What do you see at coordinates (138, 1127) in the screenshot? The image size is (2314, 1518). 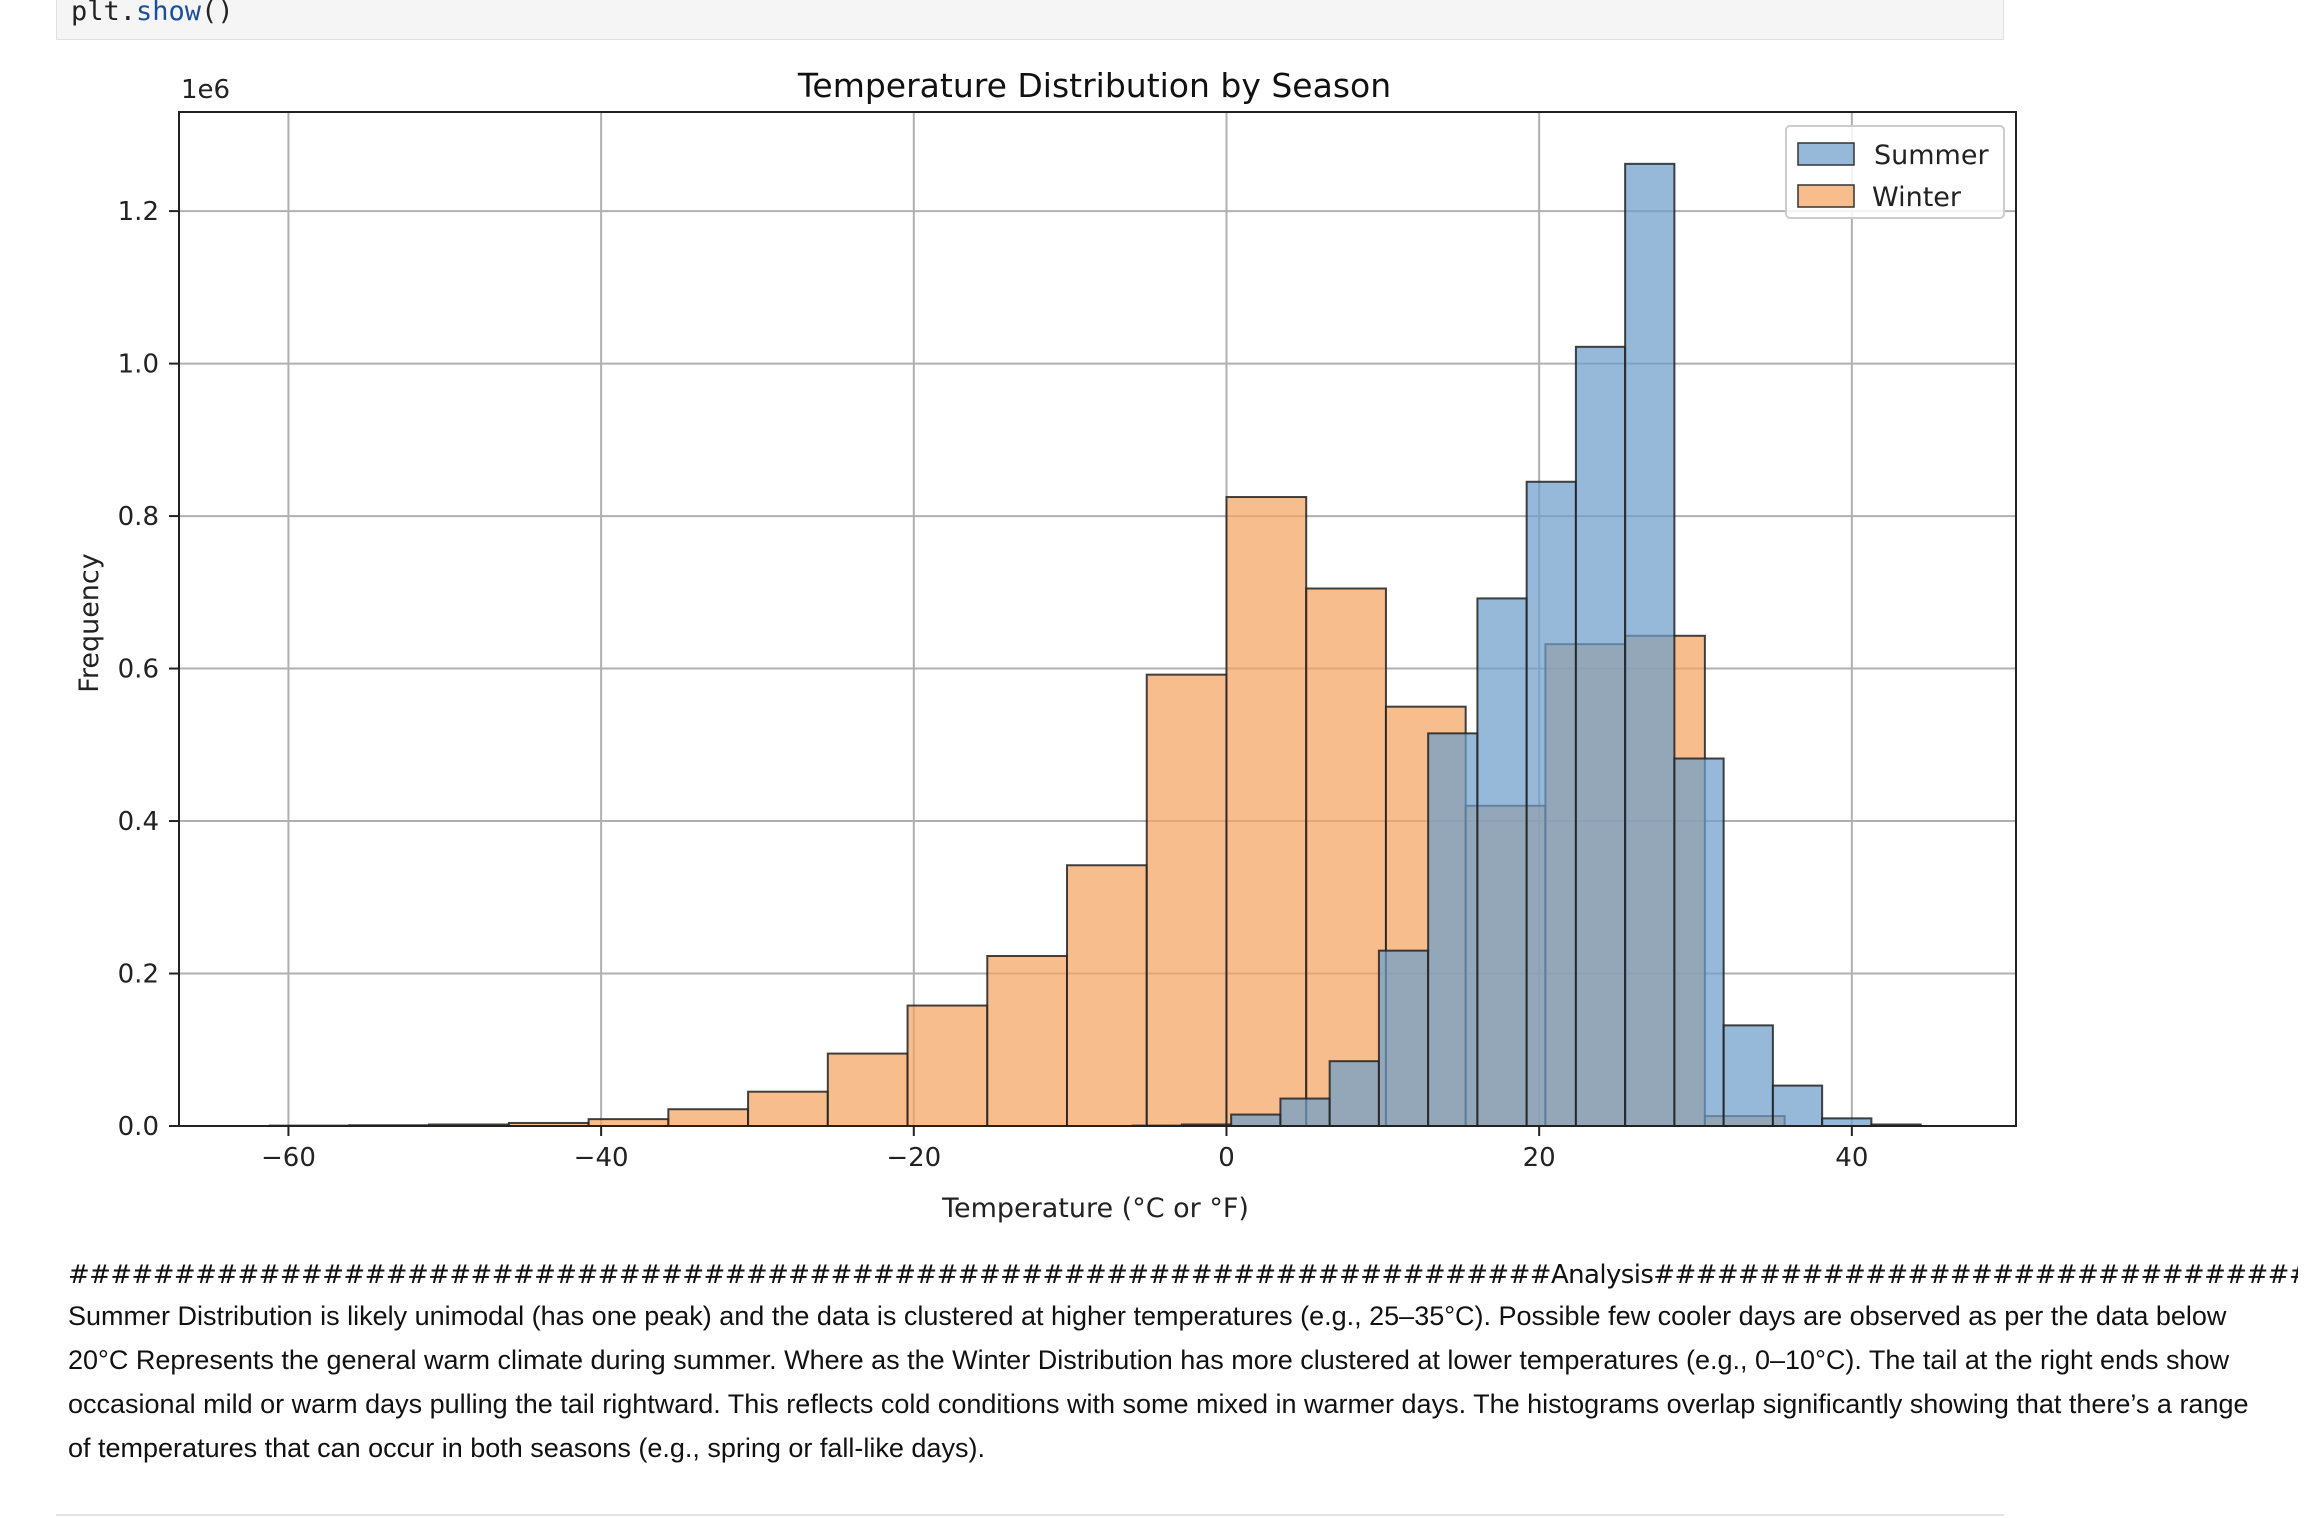 I see `y-tick-label: 0.0` at bounding box center [138, 1127].